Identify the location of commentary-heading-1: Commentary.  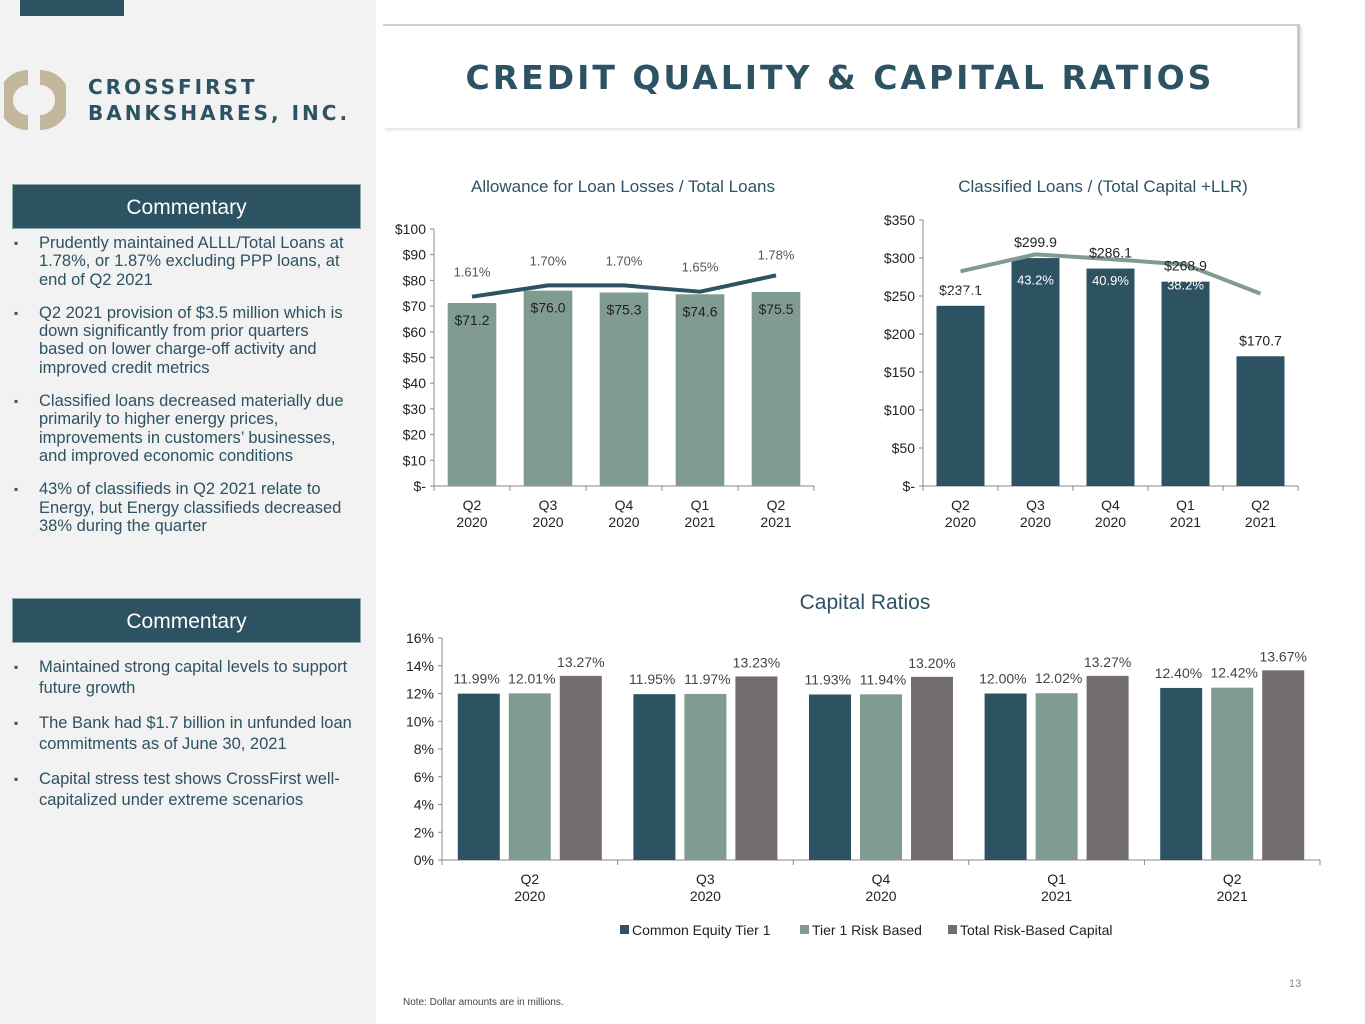
(186, 206).